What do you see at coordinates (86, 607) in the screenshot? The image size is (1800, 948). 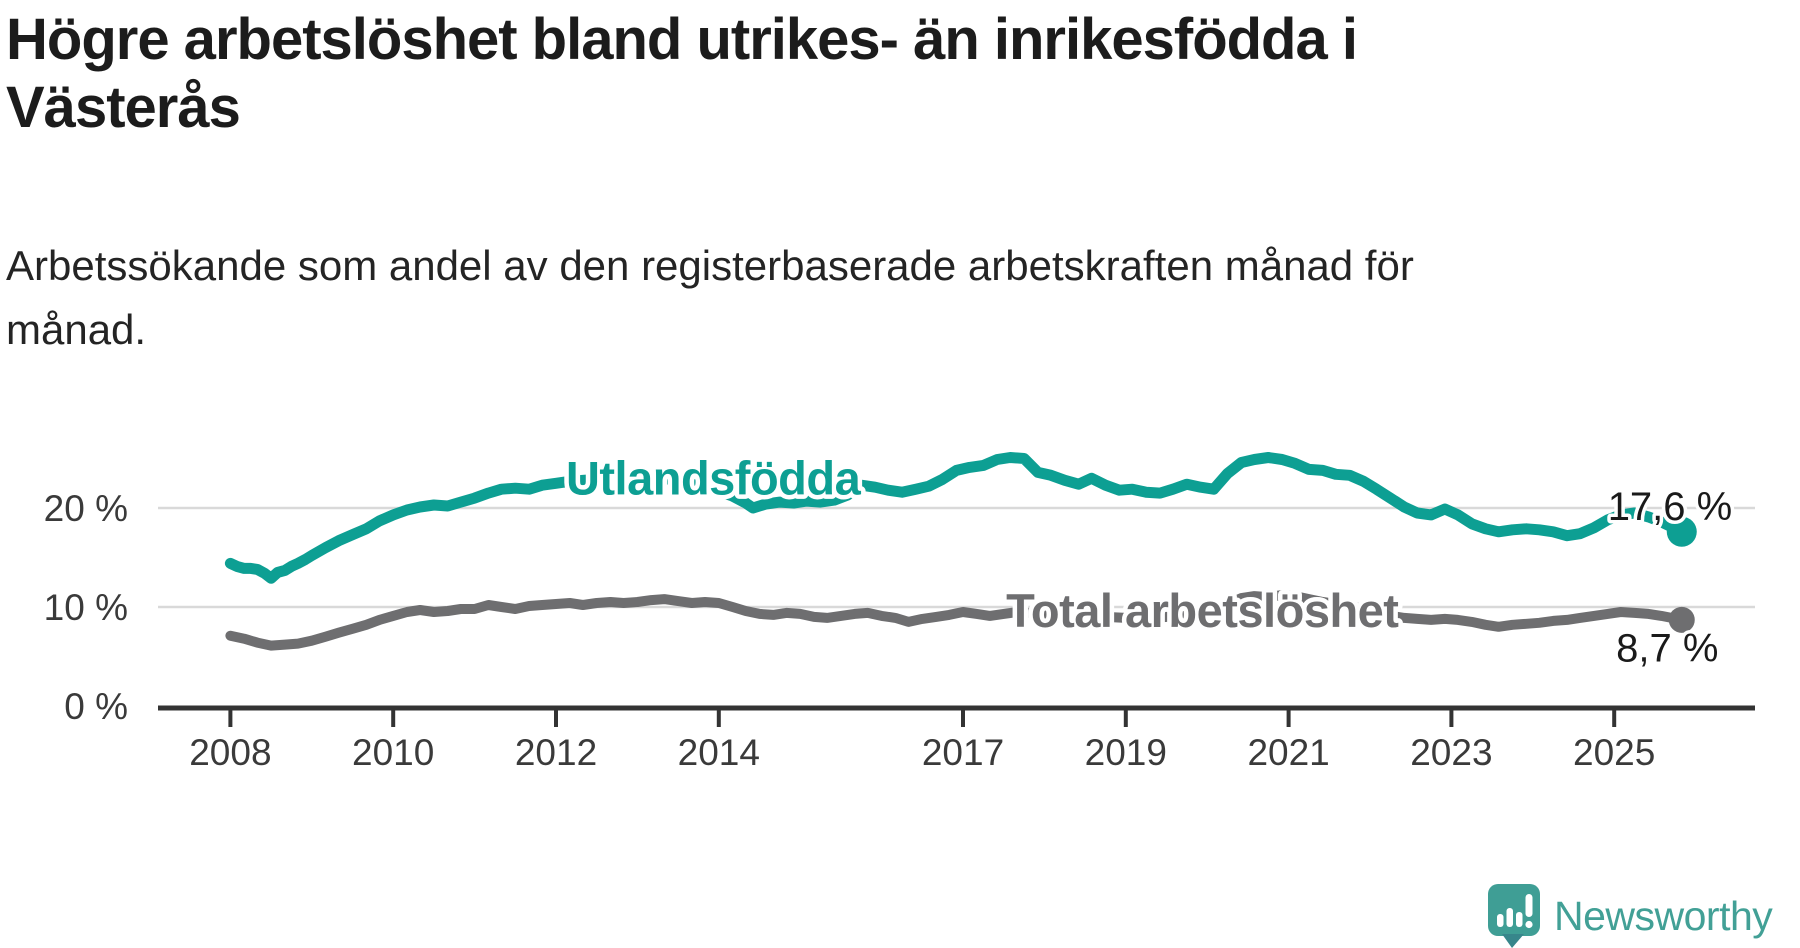 I see `y-tick-label-10: 10 %` at bounding box center [86, 607].